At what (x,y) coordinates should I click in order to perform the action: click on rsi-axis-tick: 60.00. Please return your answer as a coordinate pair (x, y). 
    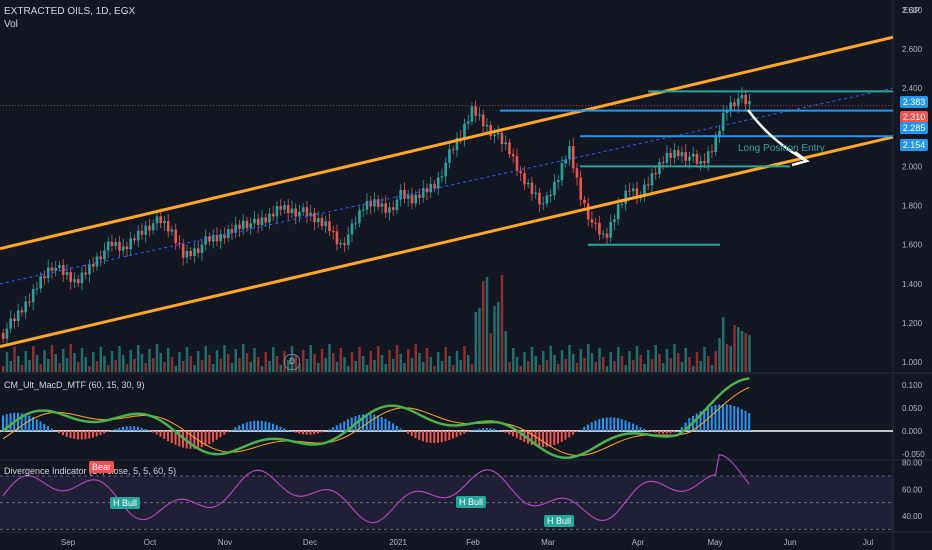
    Looking at the image, I should click on (912, 489).